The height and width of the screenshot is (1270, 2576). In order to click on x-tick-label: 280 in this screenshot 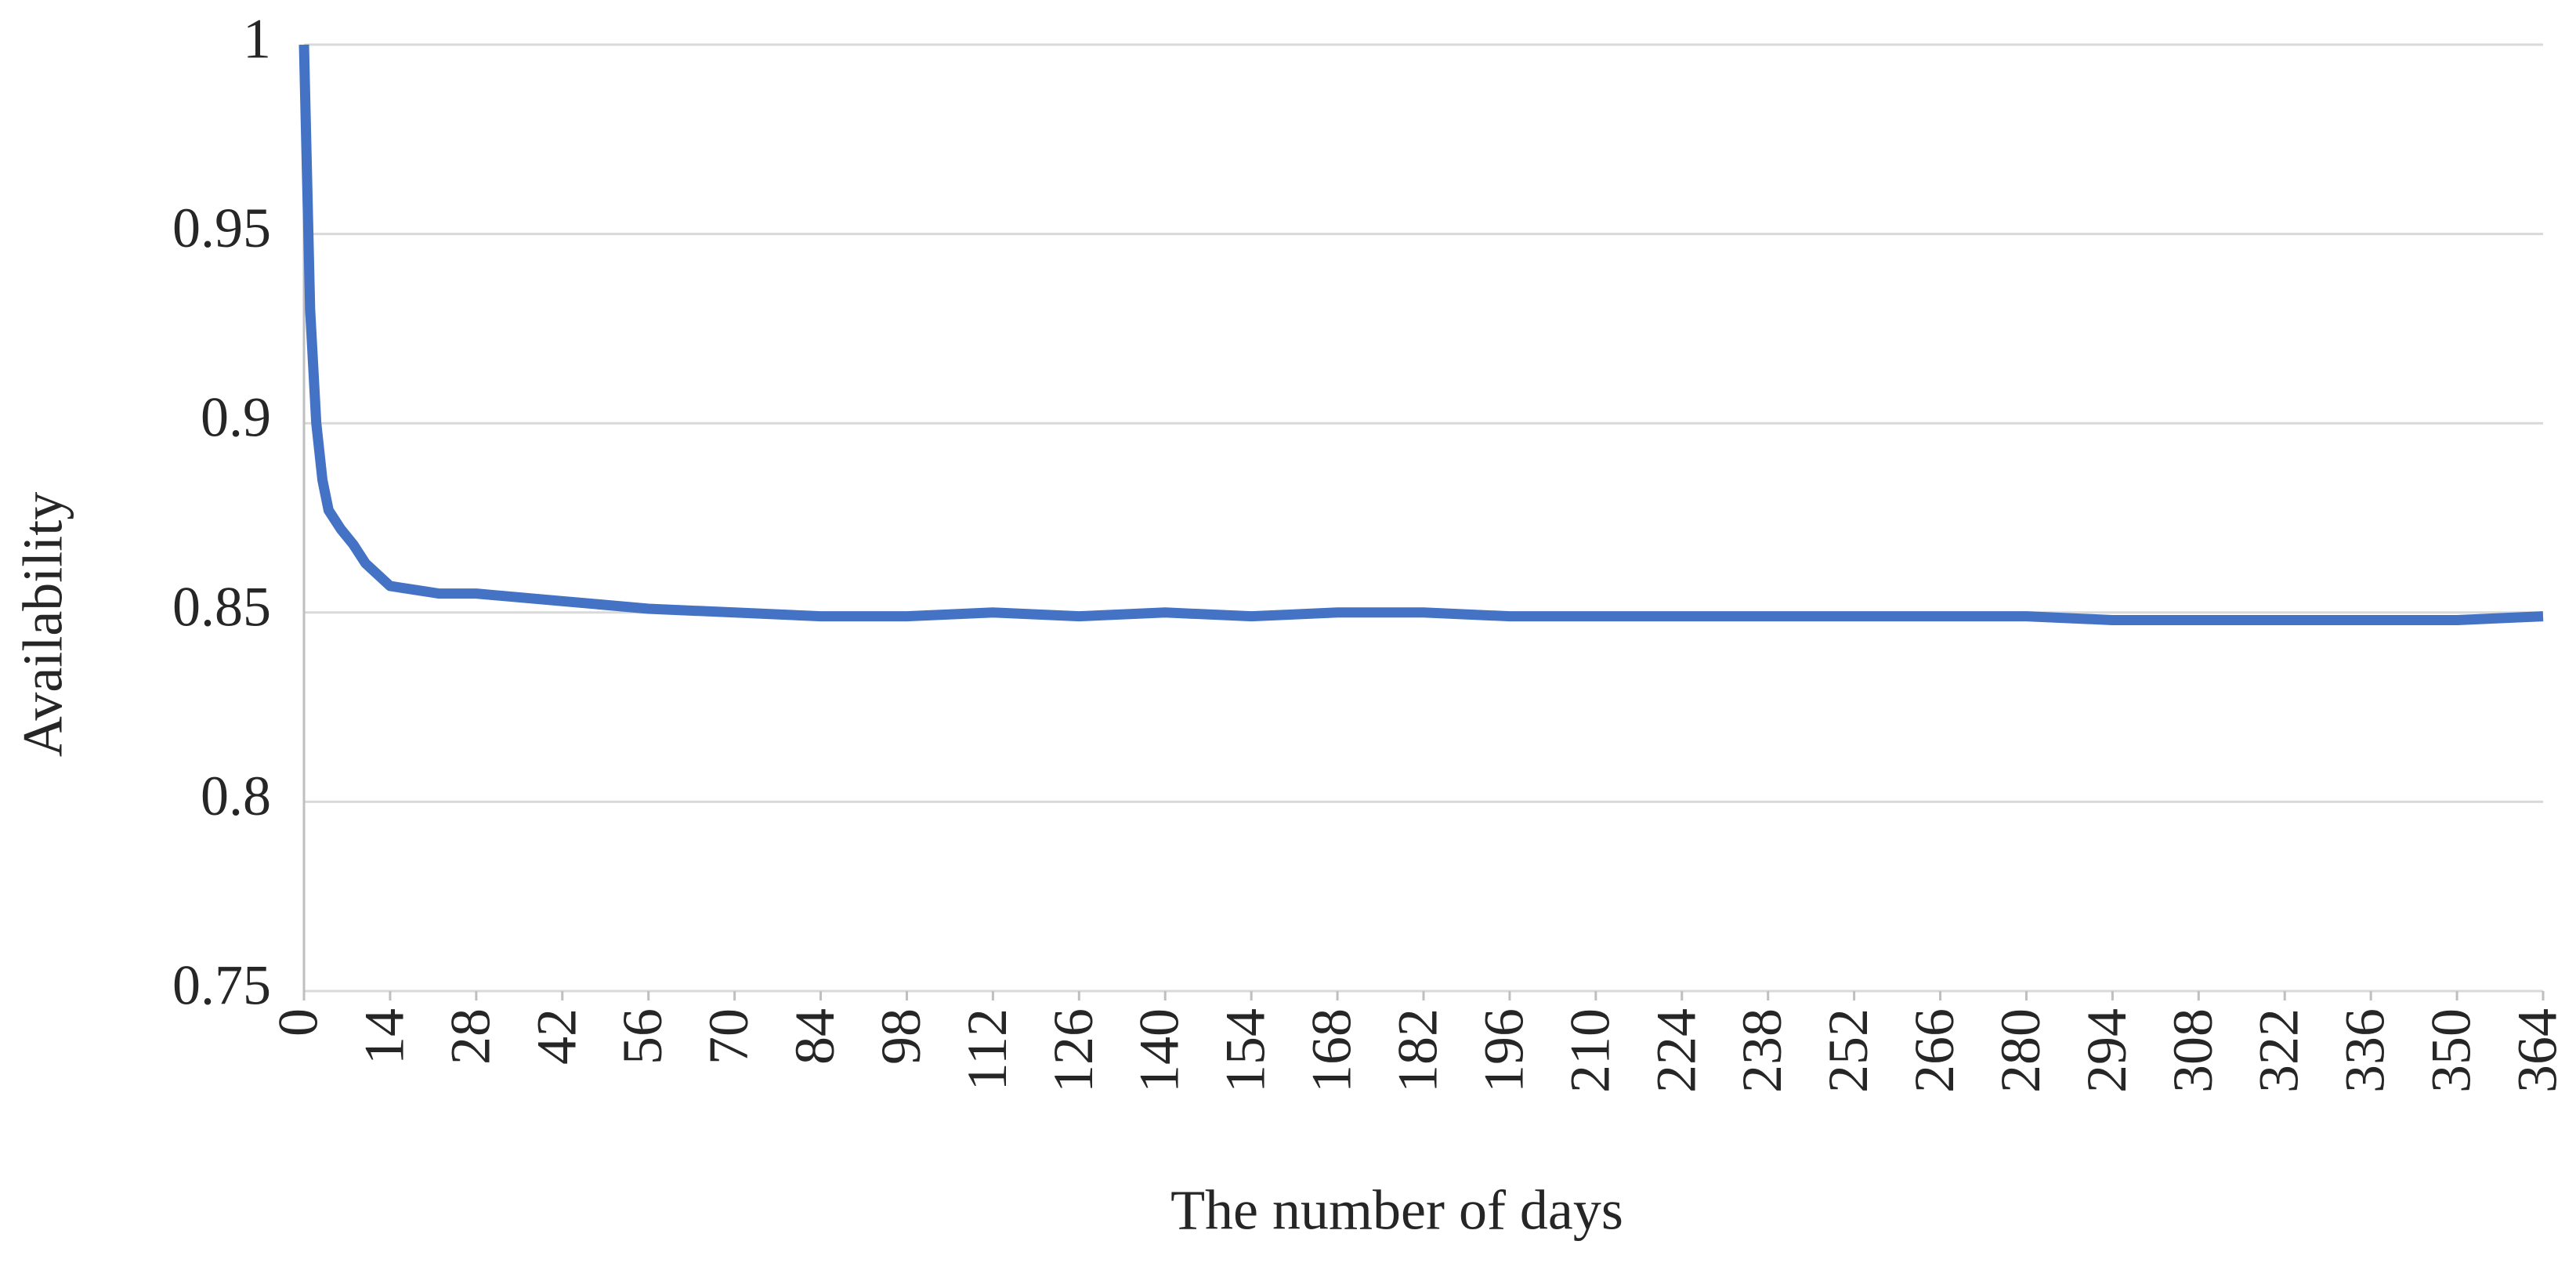, I will do `click(2020, 1051)`.